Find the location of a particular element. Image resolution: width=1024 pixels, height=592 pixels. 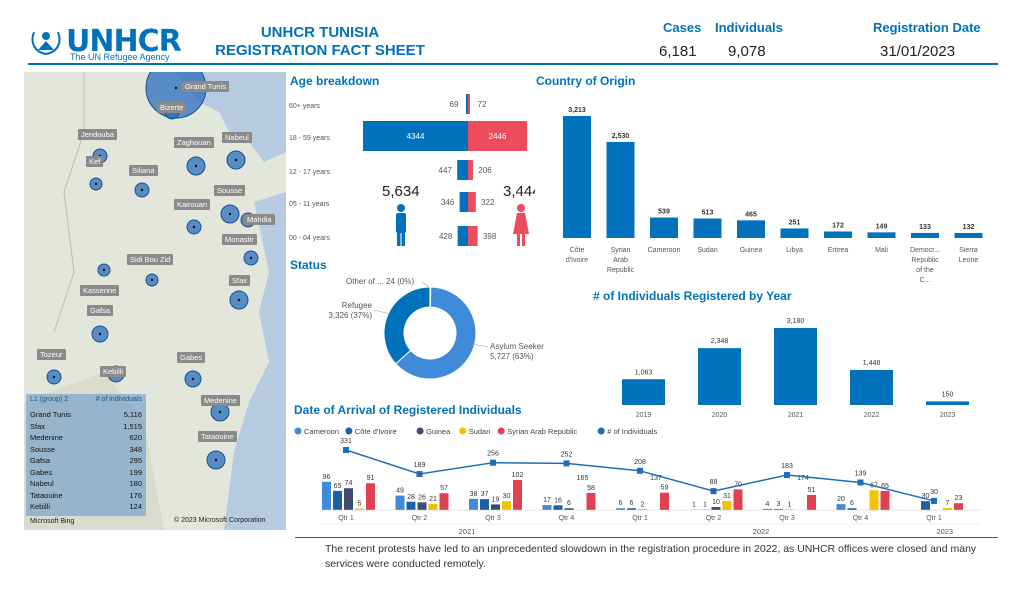

map-table-count: 180 is located at coordinates (135, 483).